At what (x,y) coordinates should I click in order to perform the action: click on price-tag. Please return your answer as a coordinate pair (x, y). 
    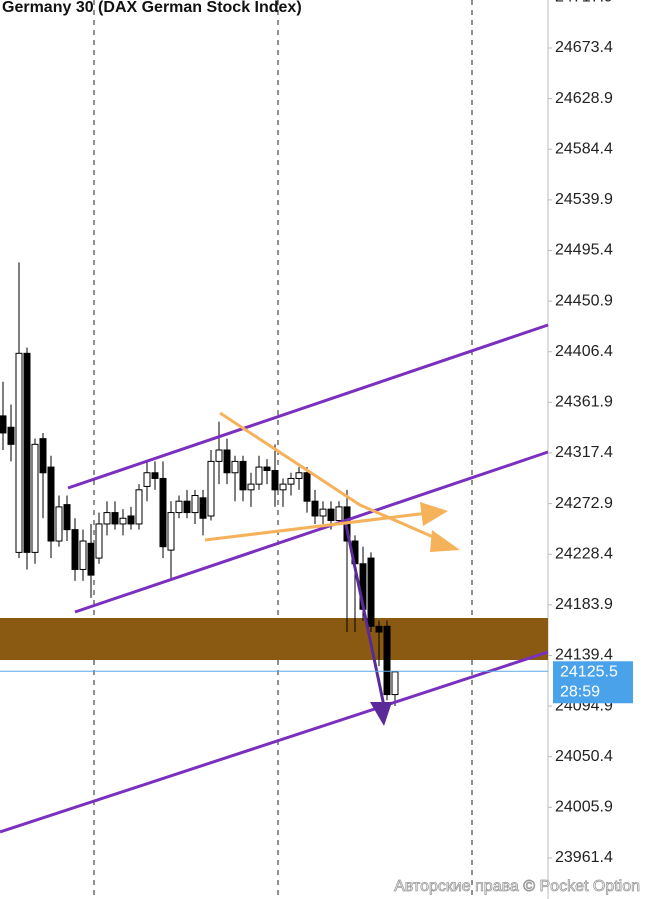
    Looking at the image, I should click on (593, 682).